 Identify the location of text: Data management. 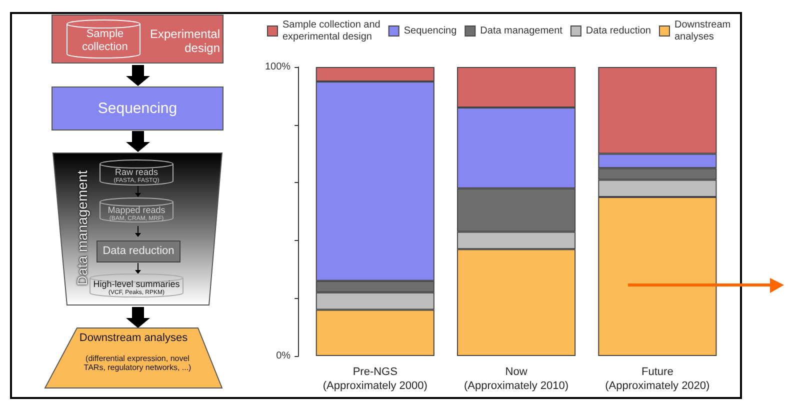
(82, 228).